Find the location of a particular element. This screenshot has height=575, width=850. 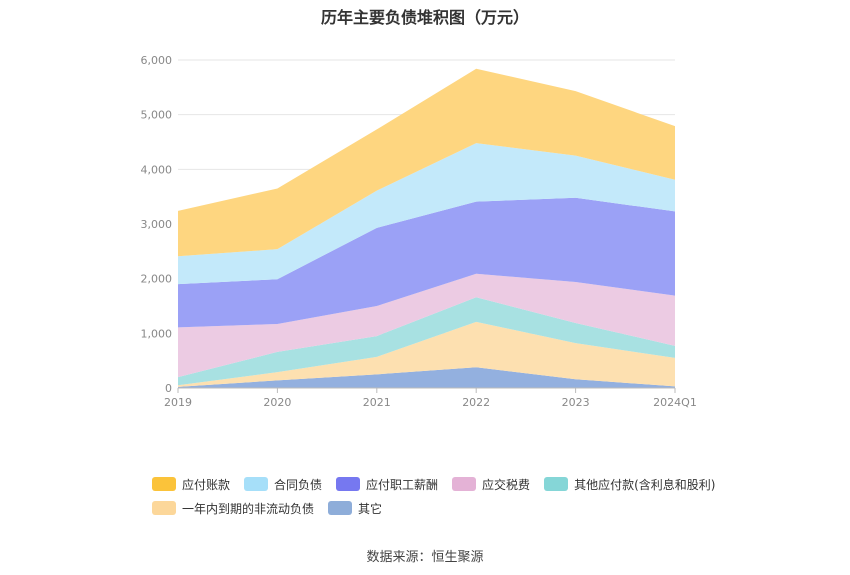

legend-row: 一年内到期的非流动负债 其它 is located at coordinates (452, 508).